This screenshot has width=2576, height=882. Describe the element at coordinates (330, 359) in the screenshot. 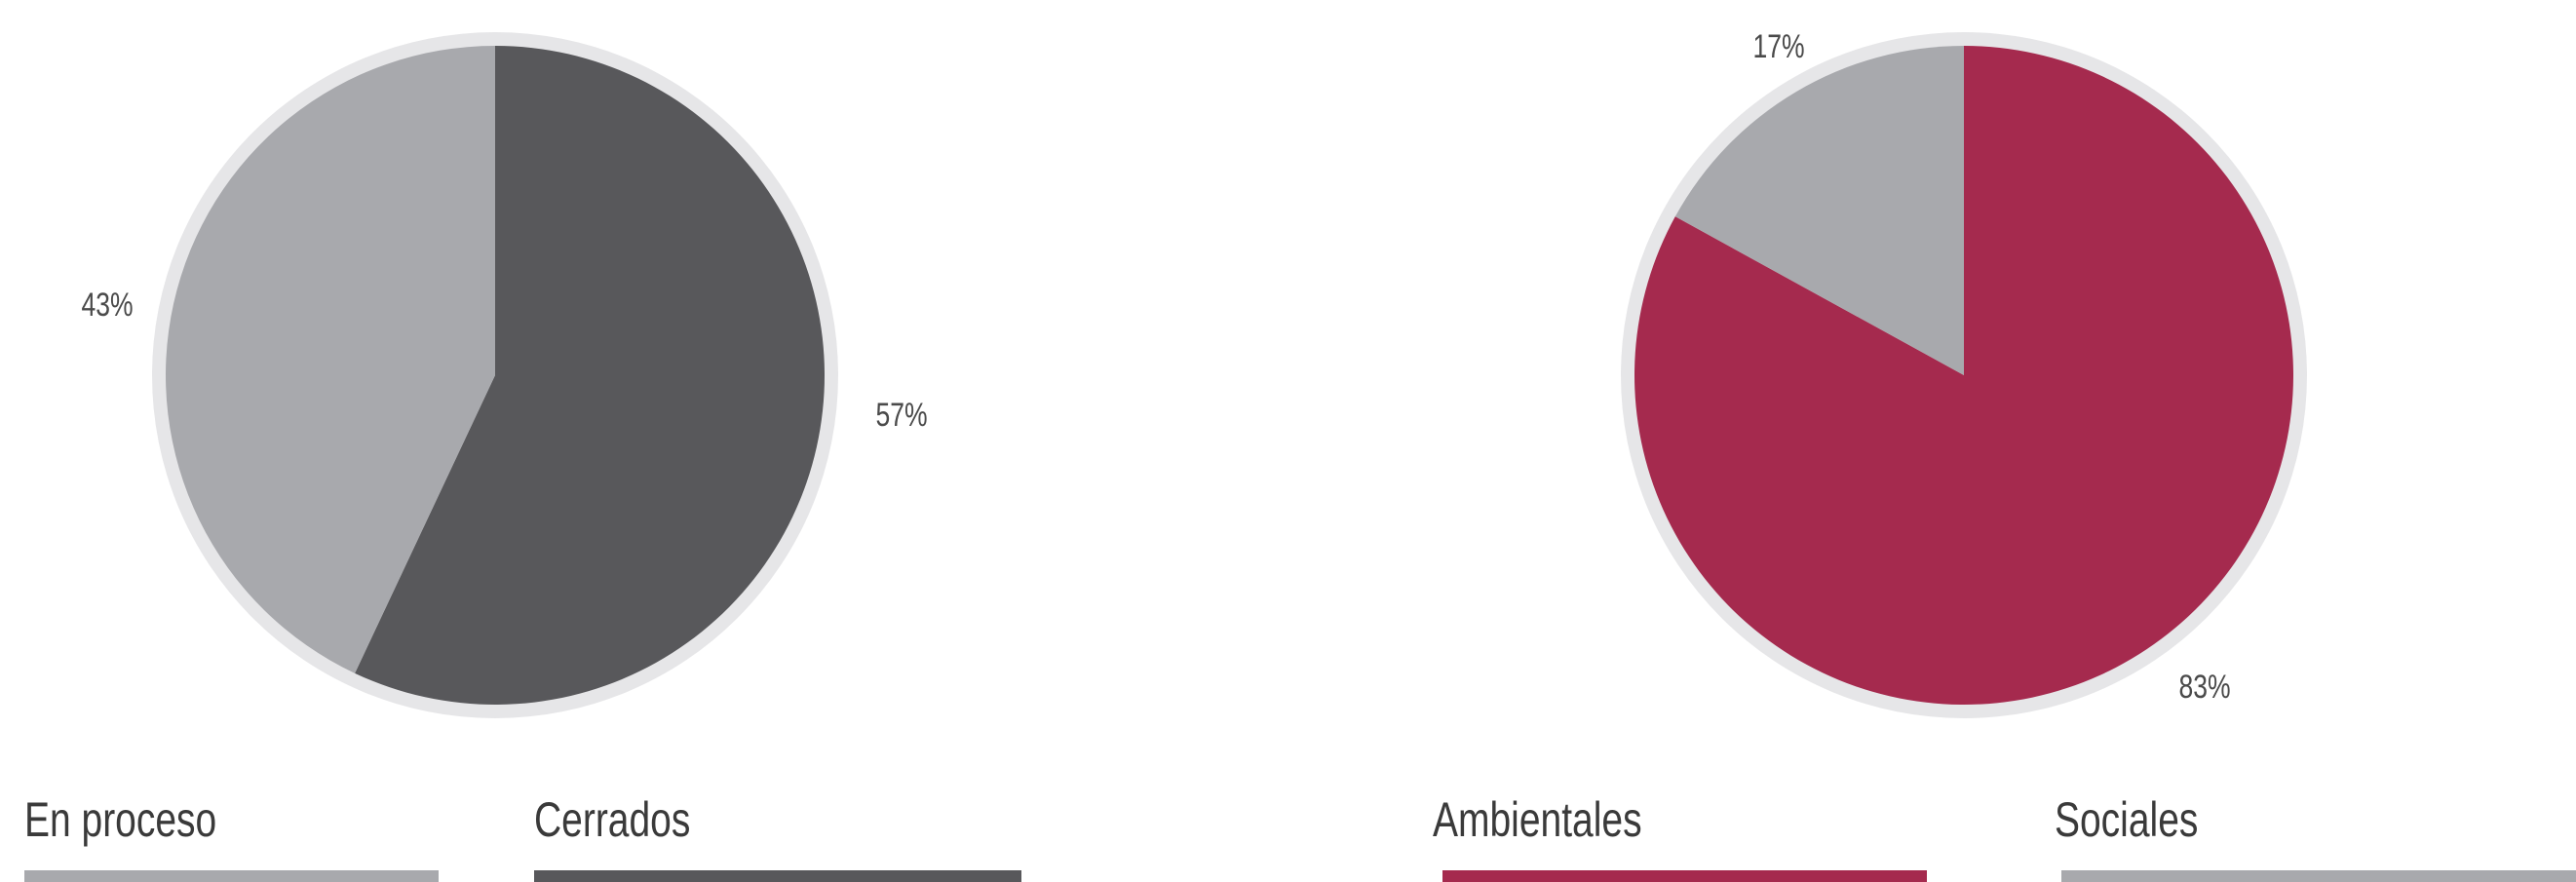

I see `pie-slice-en-proceso` at that location.